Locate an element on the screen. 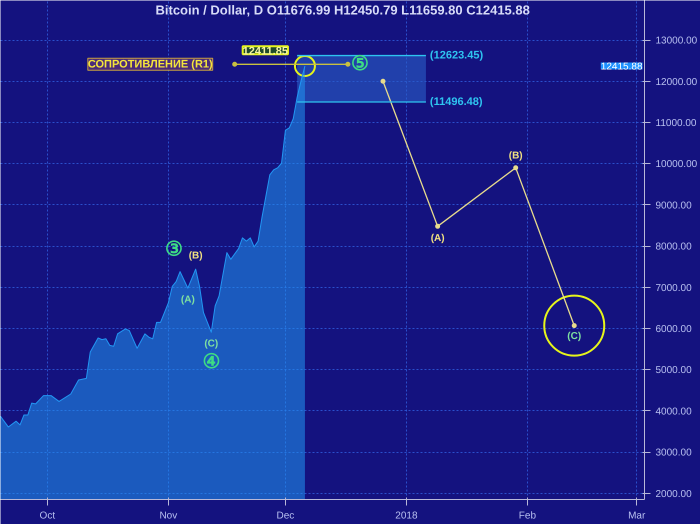  y-tick-label: 12000.00 is located at coordinates (677, 82).